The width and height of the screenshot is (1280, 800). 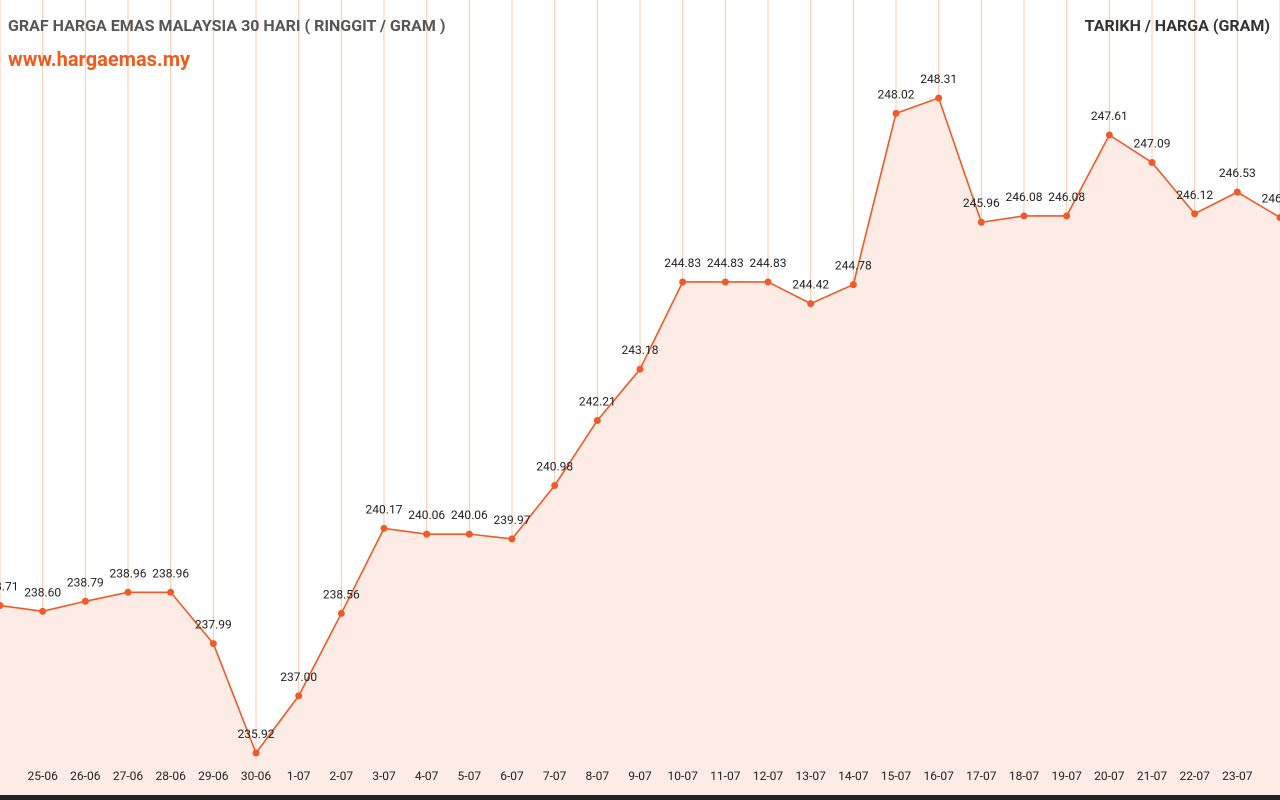 What do you see at coordinates (43, 776) in the screenshot?
I see `x-tick-label: 25-06` at bounding box center [43, 776].